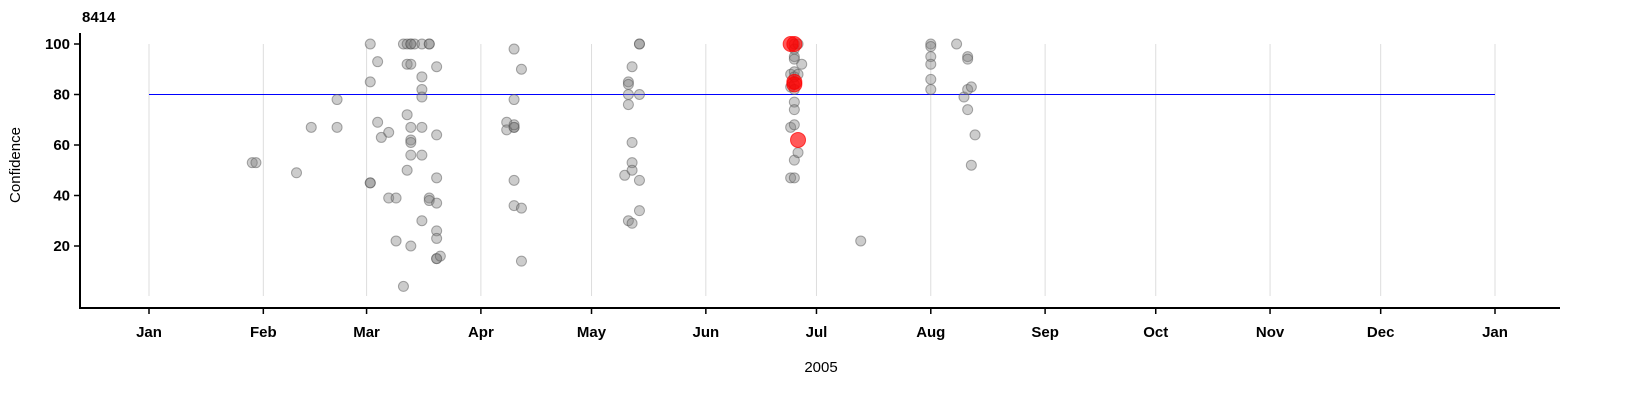  I want to click on x-tick-label: Dec, so click(1381, 332).